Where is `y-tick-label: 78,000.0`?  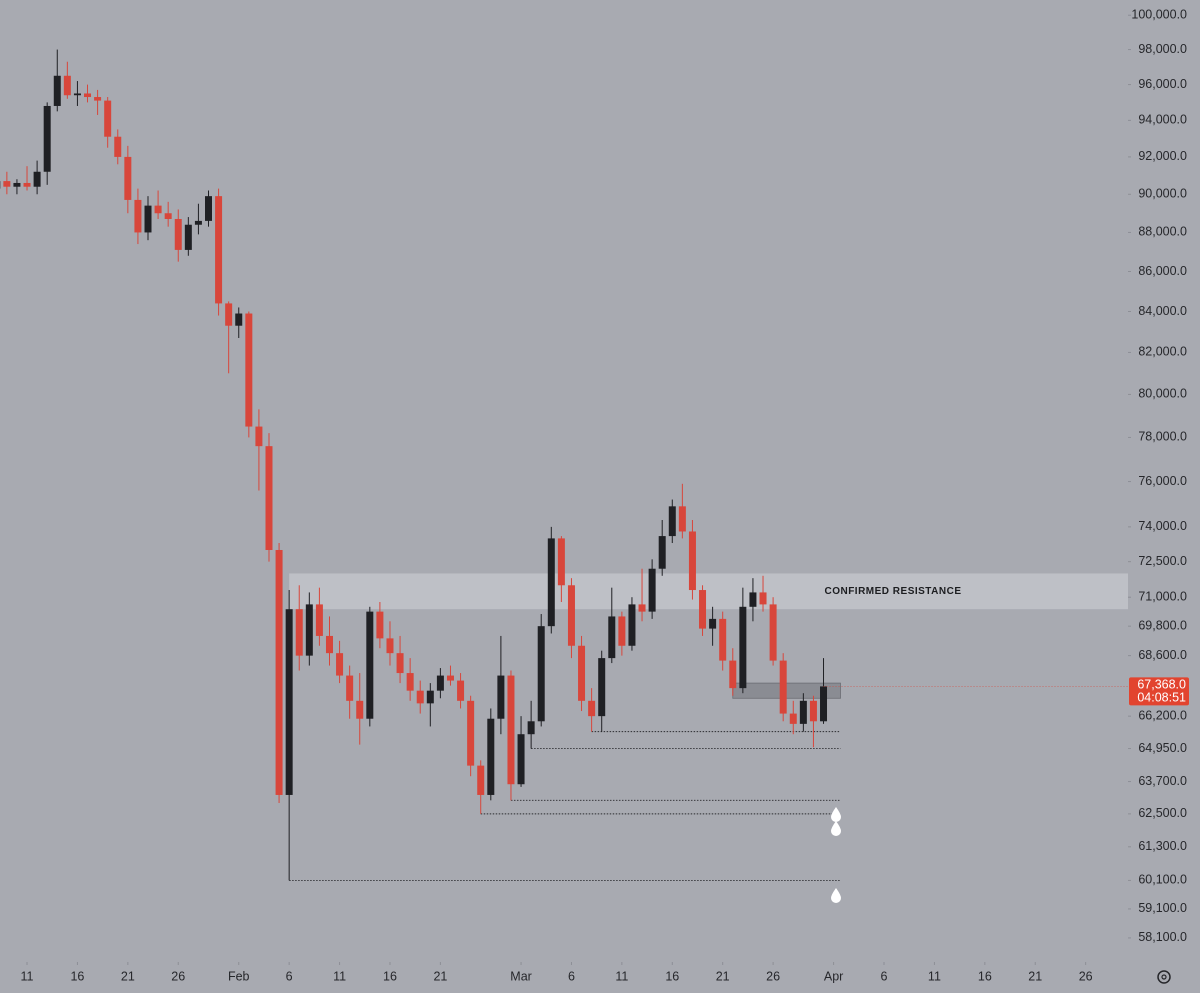 y-tick-label: 78,000.0 is located at coordinates (1162, 437).